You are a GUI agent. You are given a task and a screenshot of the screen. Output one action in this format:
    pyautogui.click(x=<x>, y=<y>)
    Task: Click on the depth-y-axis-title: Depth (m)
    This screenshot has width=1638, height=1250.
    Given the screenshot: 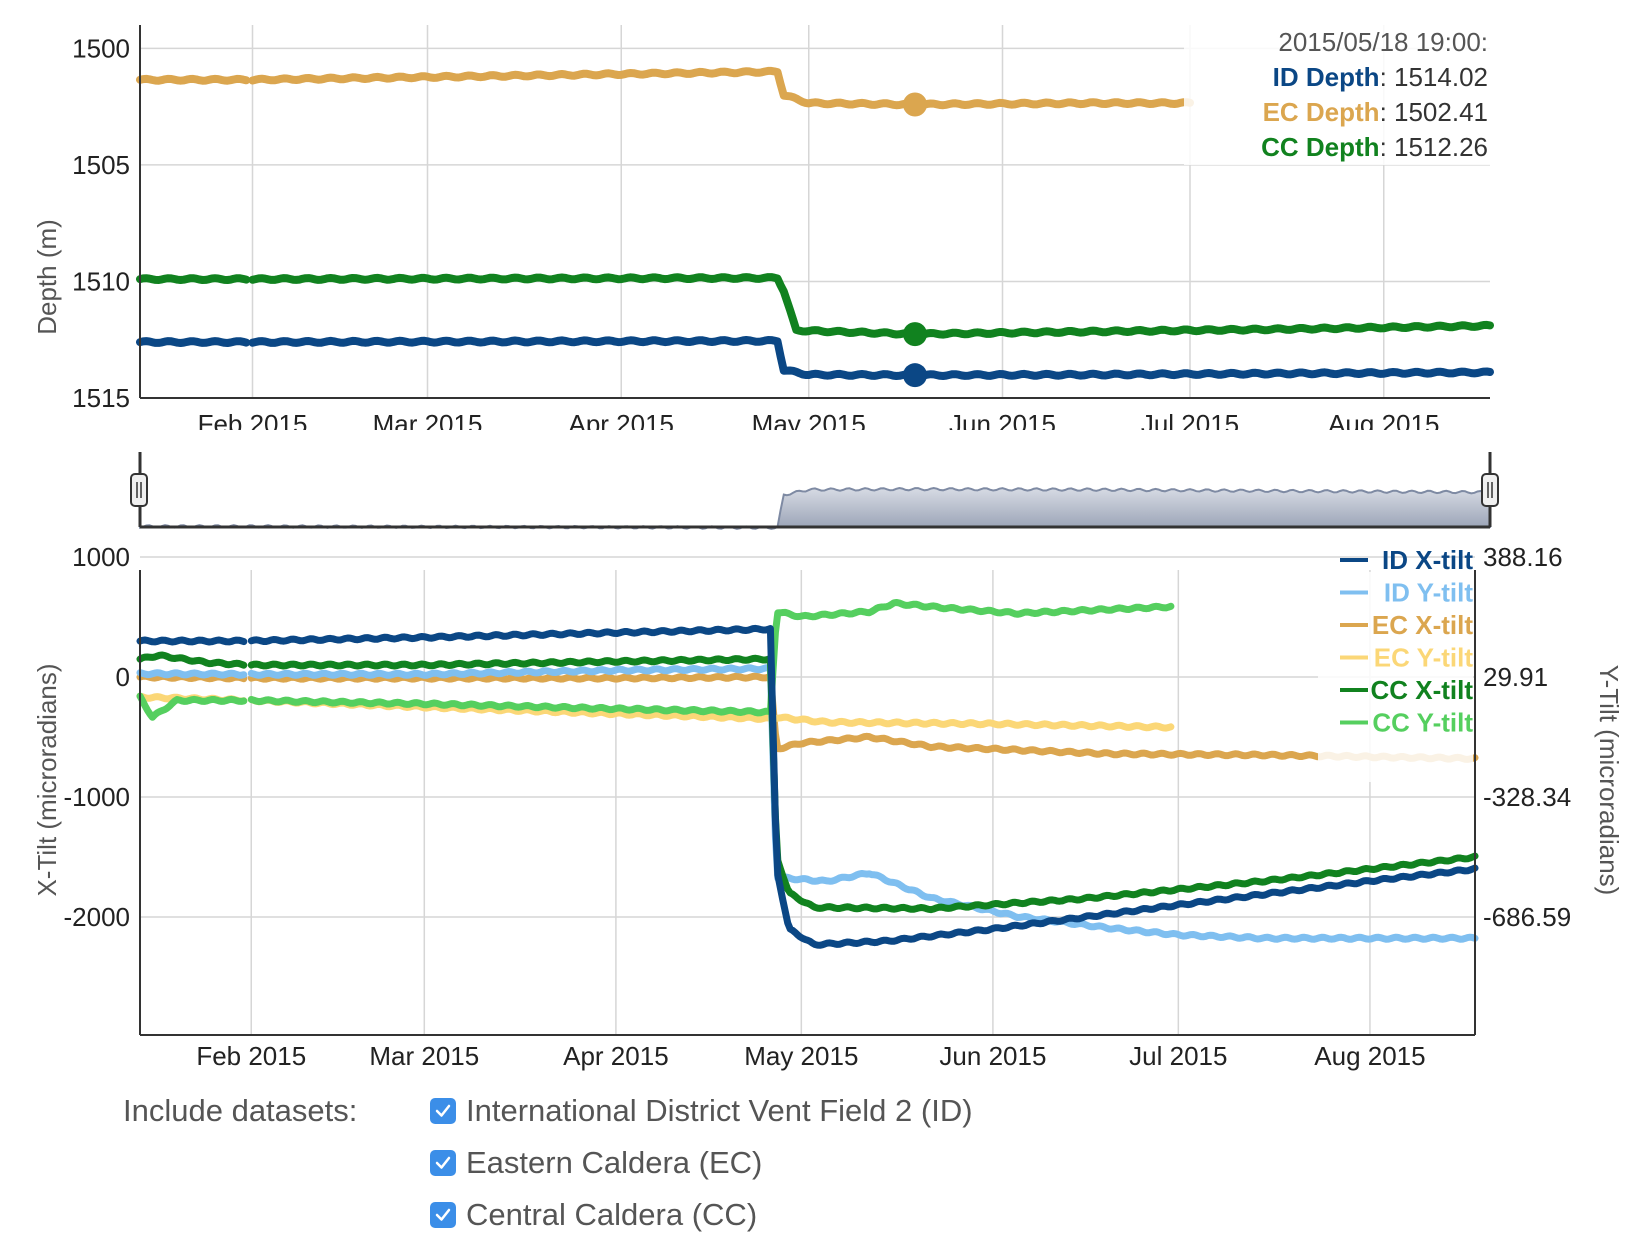 What is the action you would take?
    pyautogui.click(x=47, y=277)
    